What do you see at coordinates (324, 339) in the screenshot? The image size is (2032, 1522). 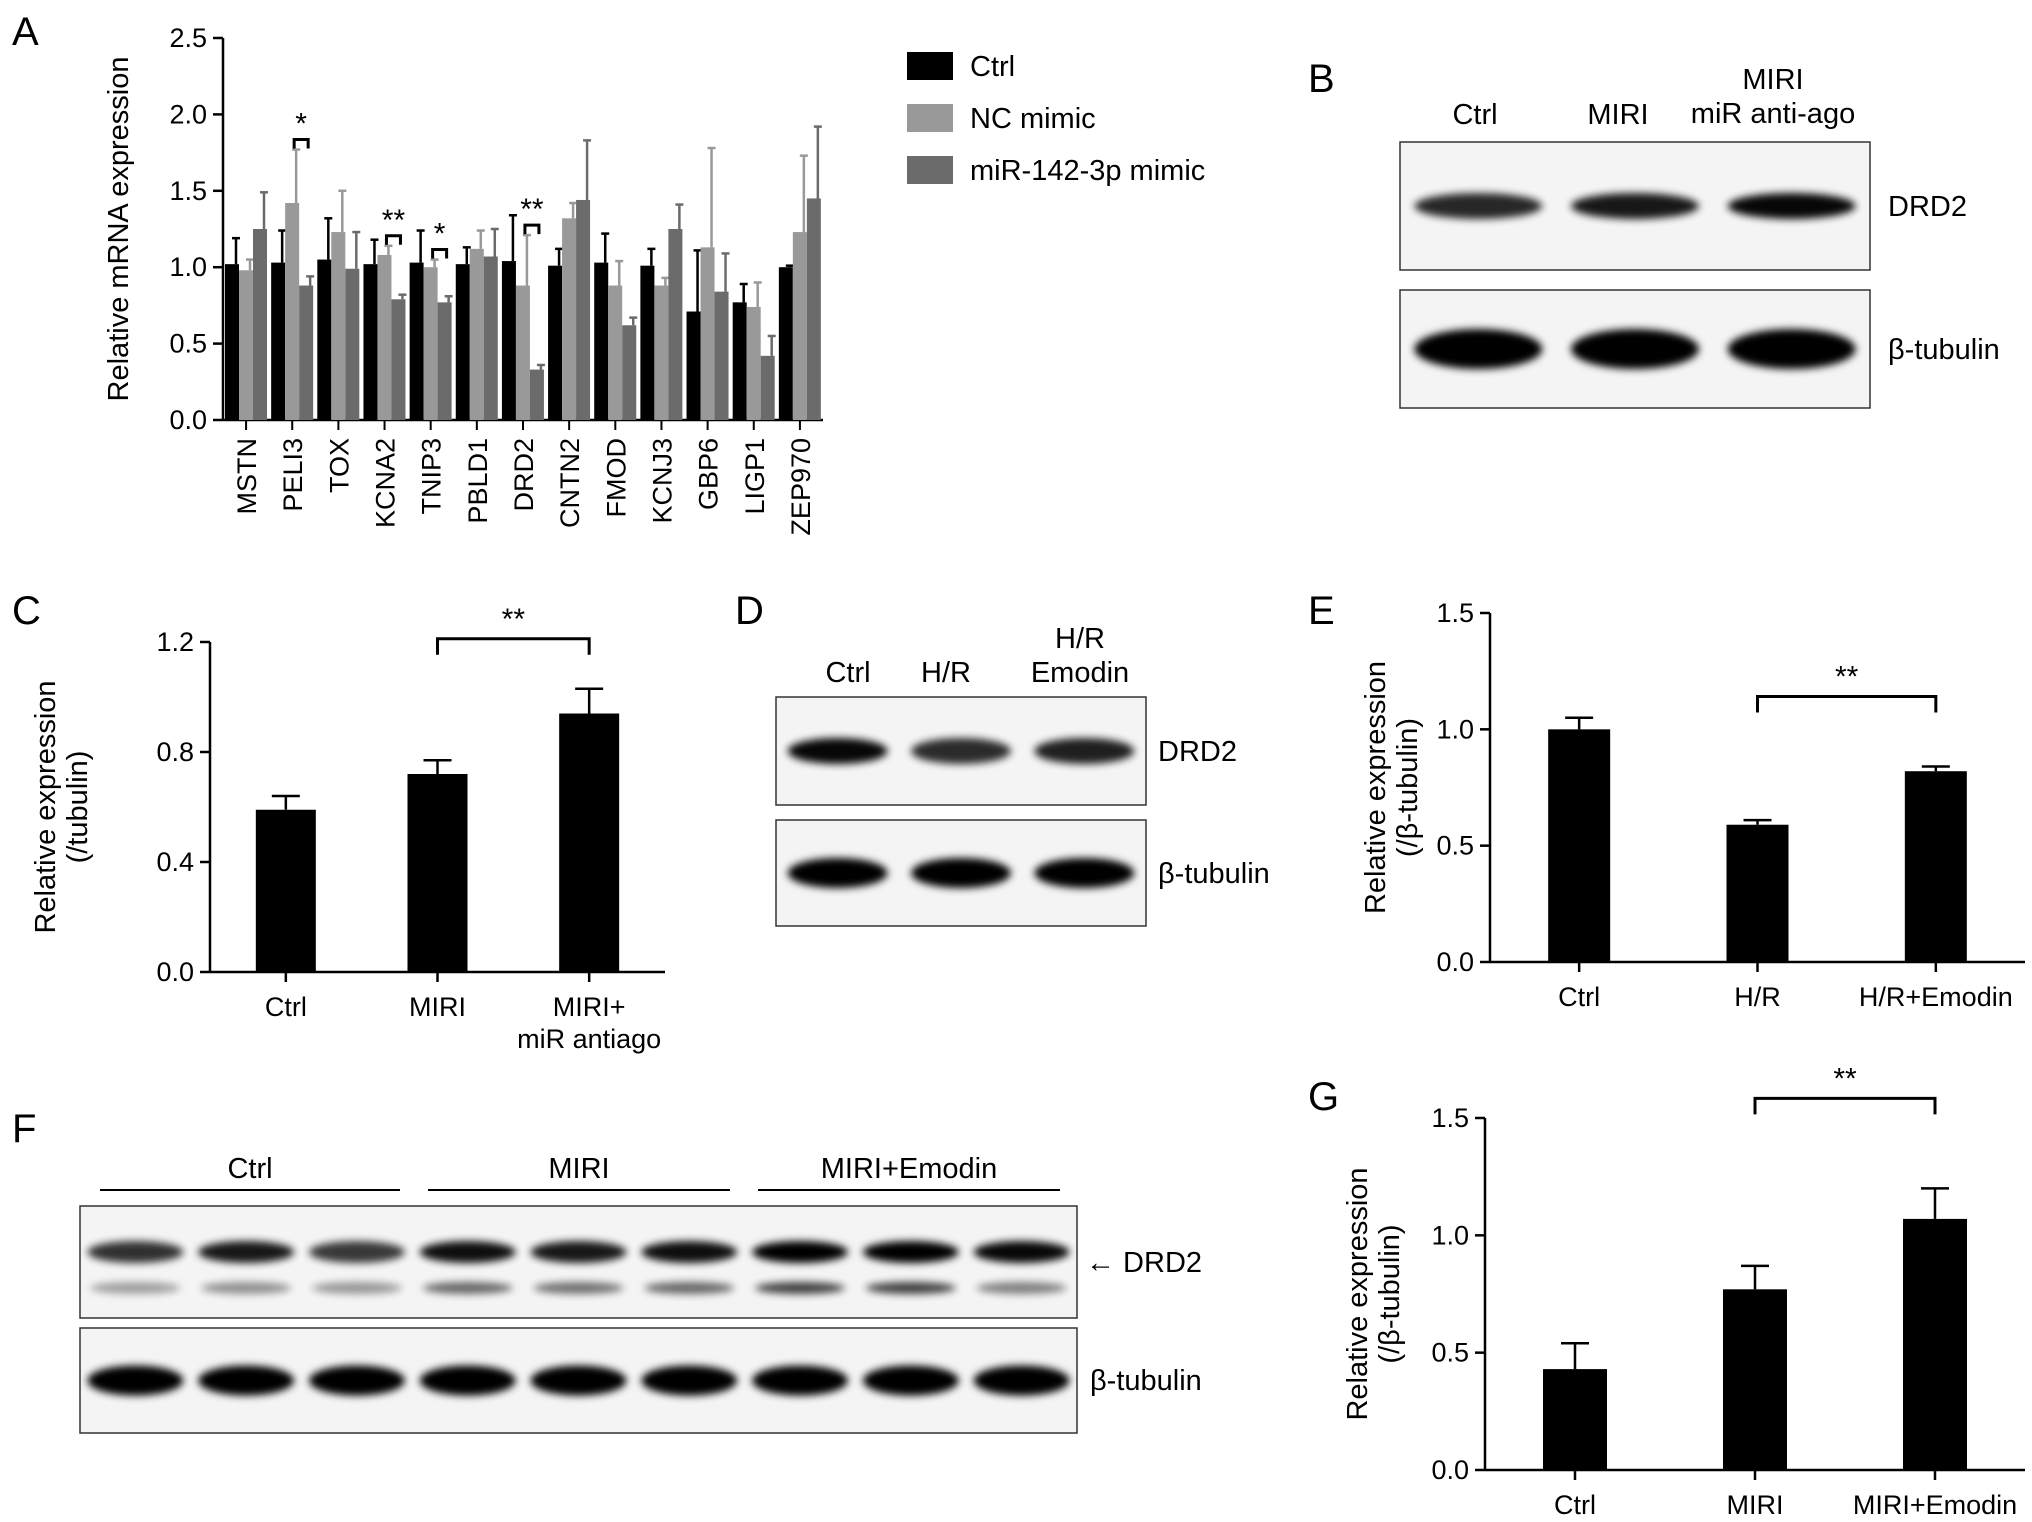 I see `chart-a-bar-ctrl-tox` at bounding box center [324, 339].